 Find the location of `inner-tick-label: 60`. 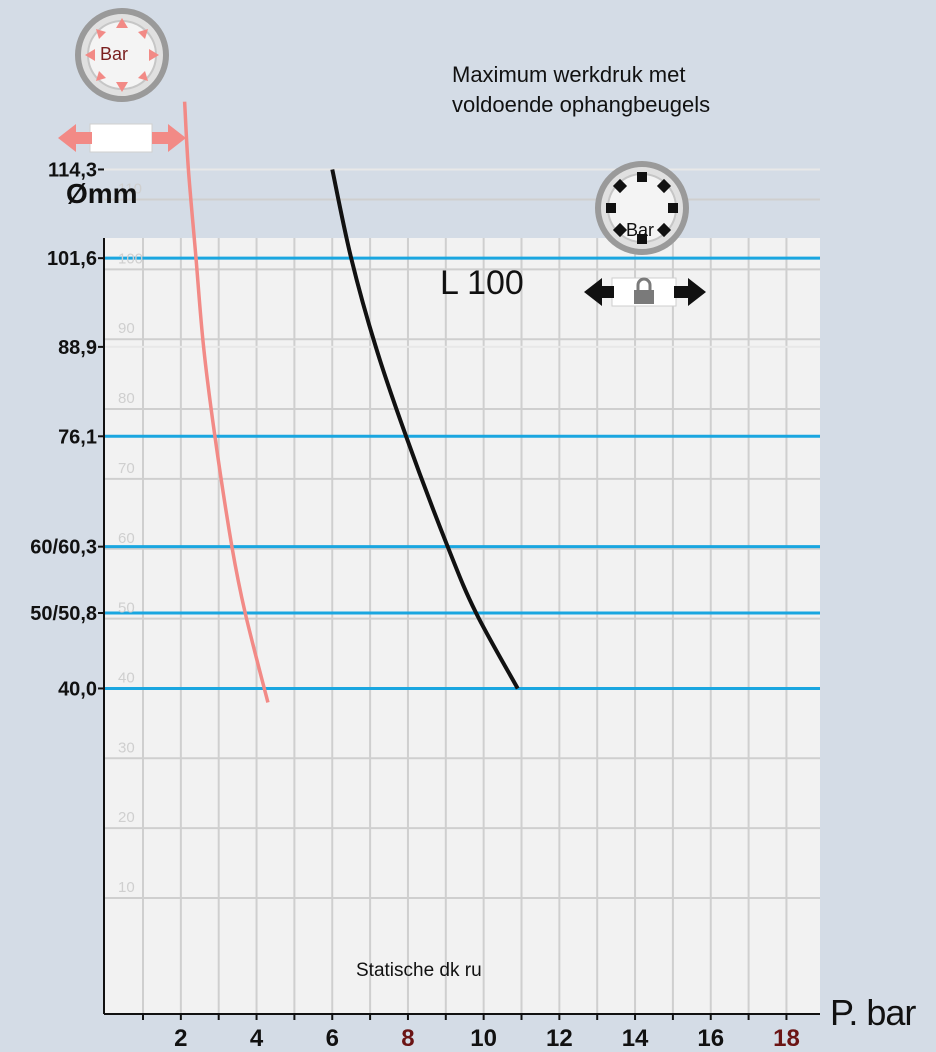

inner-tick-label: 60 is located at coordinates (126, 538).